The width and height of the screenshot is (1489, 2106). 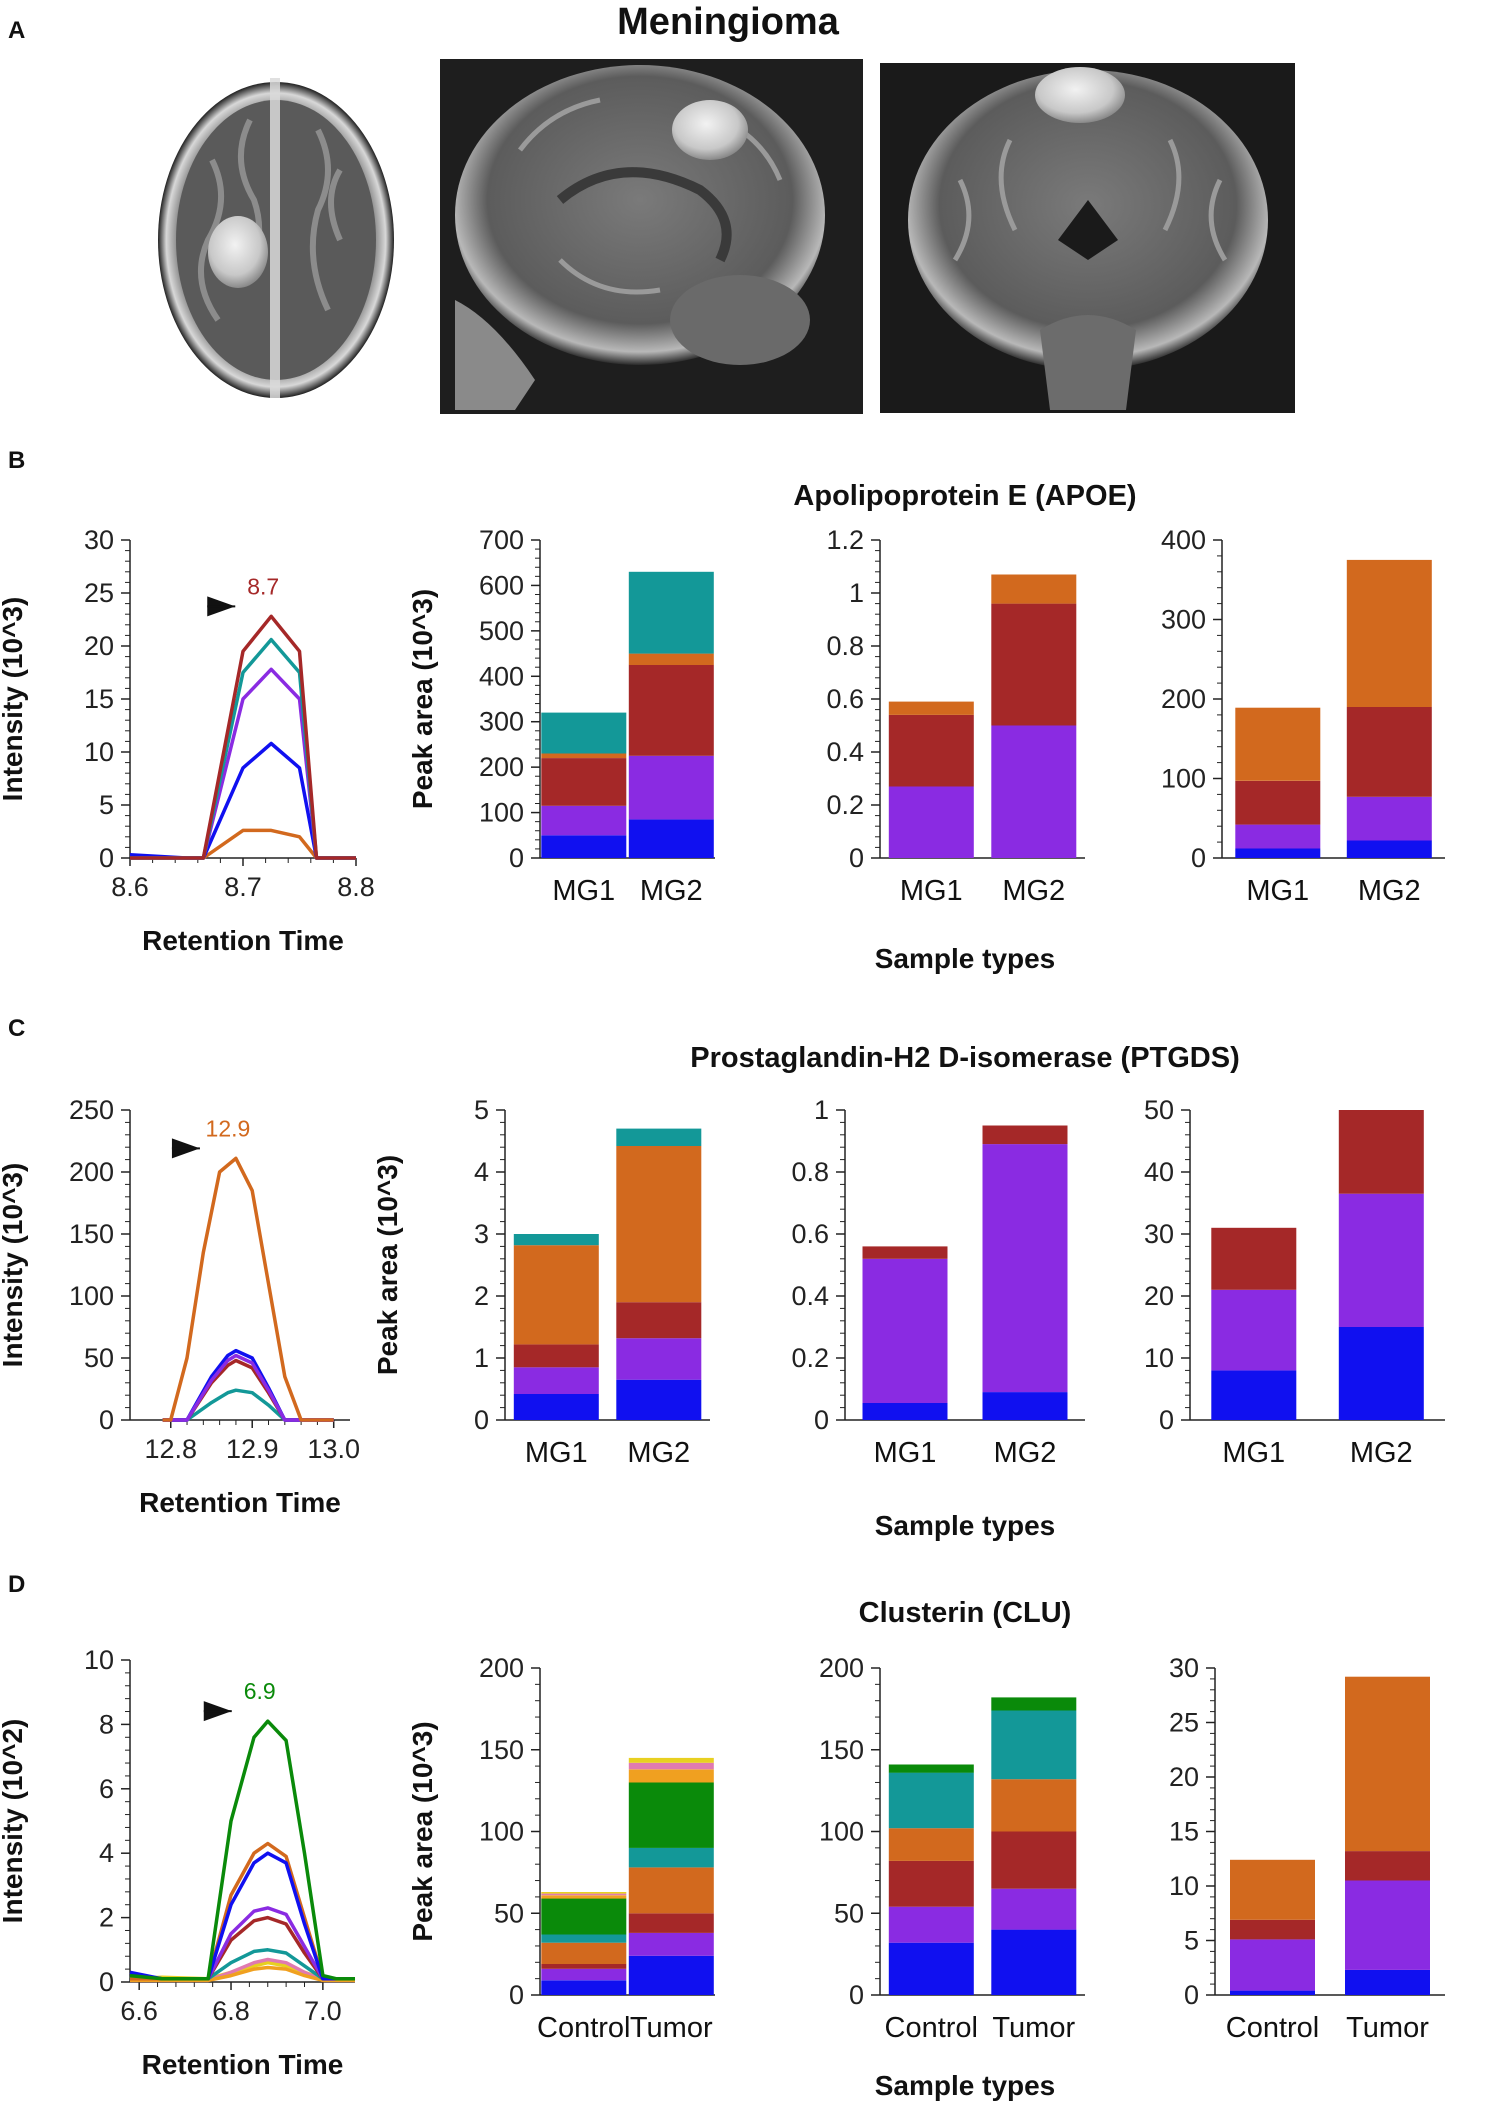 What do you see at coordinates (139, 2011) in the screenshot?
I see `x-tick-label: 6.6` at bounding box center [139, 2011].